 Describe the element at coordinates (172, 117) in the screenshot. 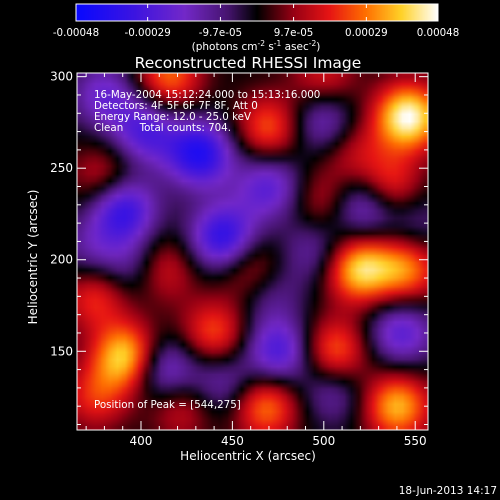

I see `info-energy-range: Energy Range: 12.0 - 25.0 keV` at that location.